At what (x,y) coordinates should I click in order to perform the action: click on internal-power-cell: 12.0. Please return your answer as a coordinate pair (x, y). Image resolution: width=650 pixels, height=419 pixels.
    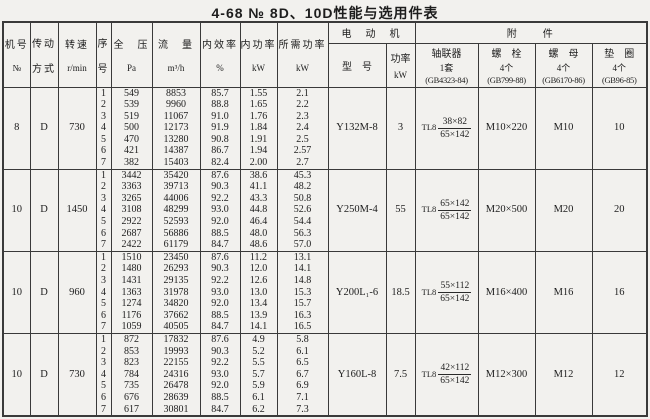
    Looking at the image, I should click on (258, 269).